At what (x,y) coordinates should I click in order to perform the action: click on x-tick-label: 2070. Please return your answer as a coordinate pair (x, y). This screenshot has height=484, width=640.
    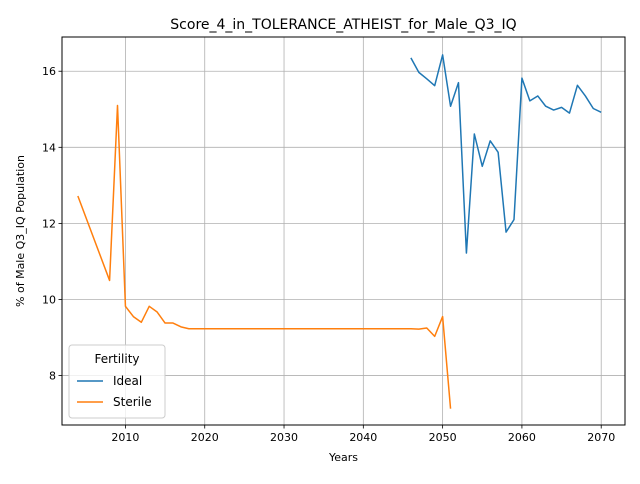
    Looking at the image, I should click on (601, 437).